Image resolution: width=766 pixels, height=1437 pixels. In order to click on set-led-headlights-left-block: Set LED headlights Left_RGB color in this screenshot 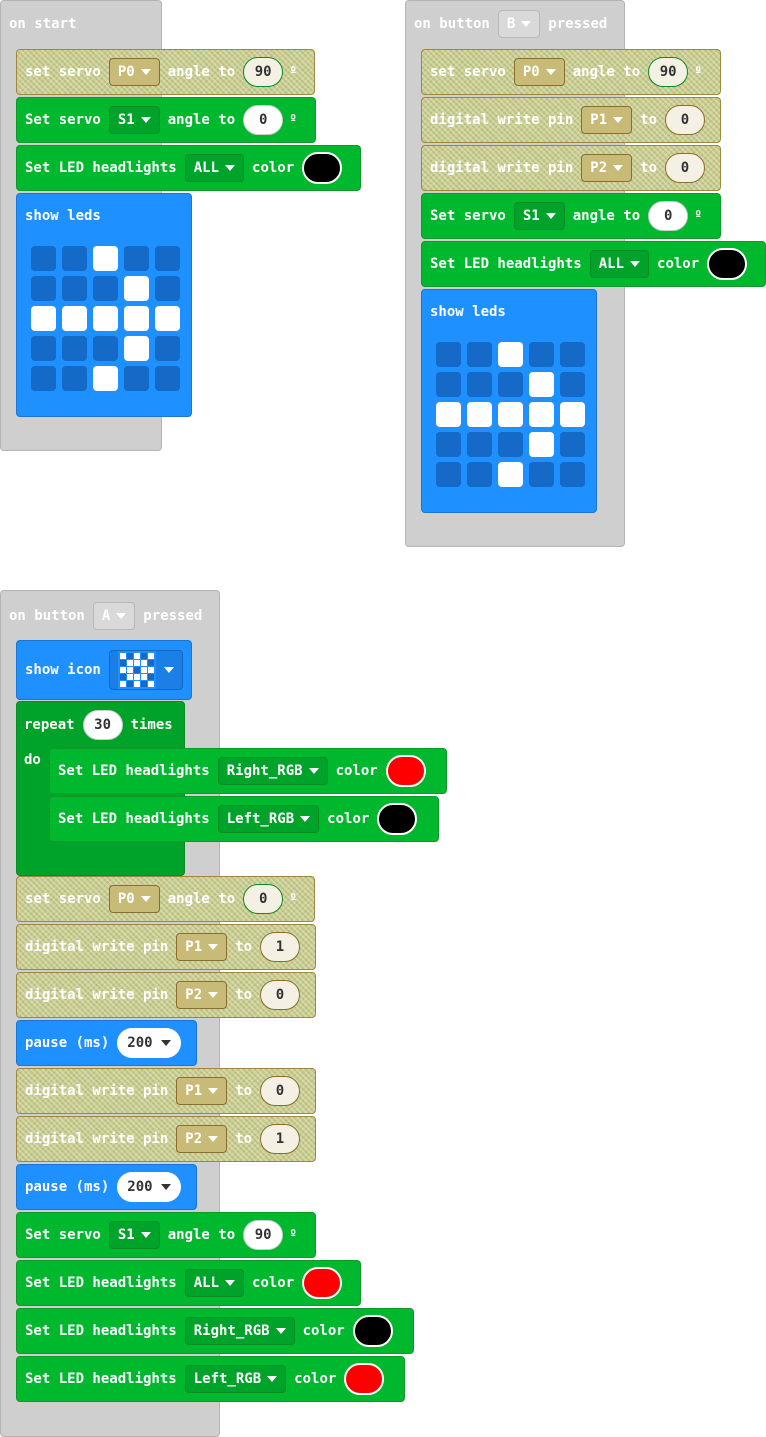, I will do `click(210, 1379)`.